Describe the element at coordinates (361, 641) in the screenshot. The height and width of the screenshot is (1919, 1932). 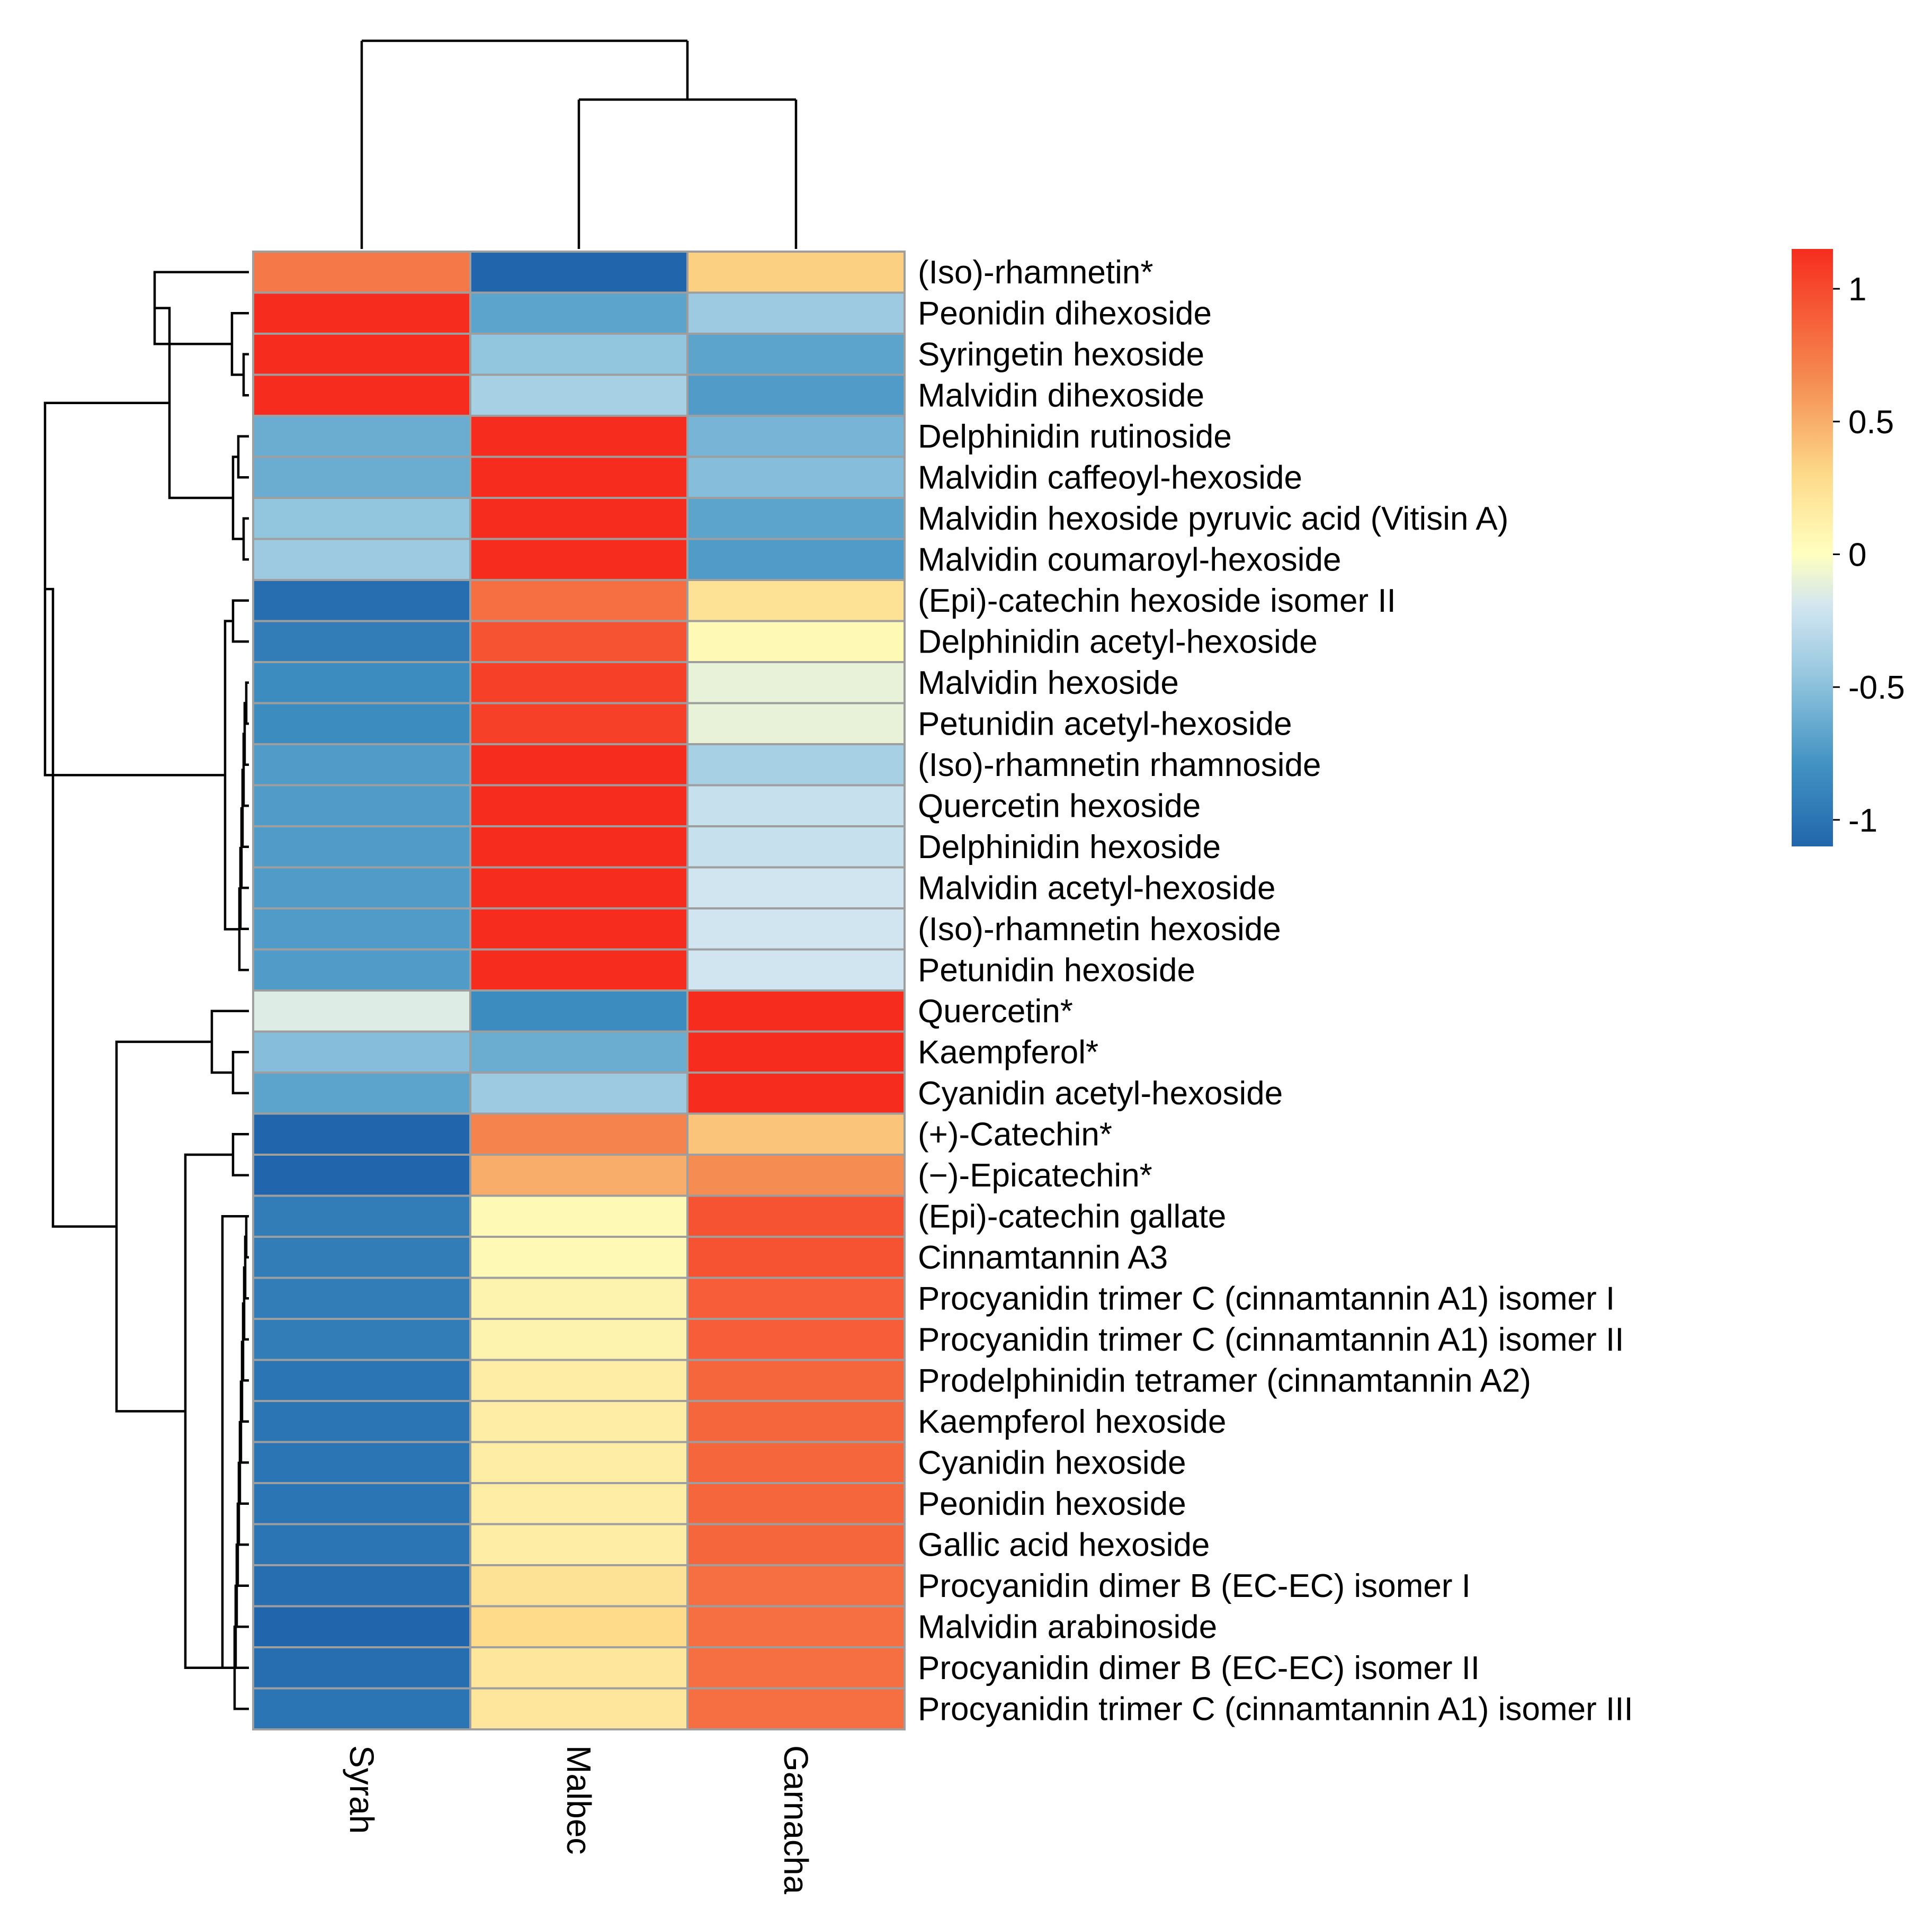
I see `cell-delphinidin-acetyl-hexoside-syrah` at that location.